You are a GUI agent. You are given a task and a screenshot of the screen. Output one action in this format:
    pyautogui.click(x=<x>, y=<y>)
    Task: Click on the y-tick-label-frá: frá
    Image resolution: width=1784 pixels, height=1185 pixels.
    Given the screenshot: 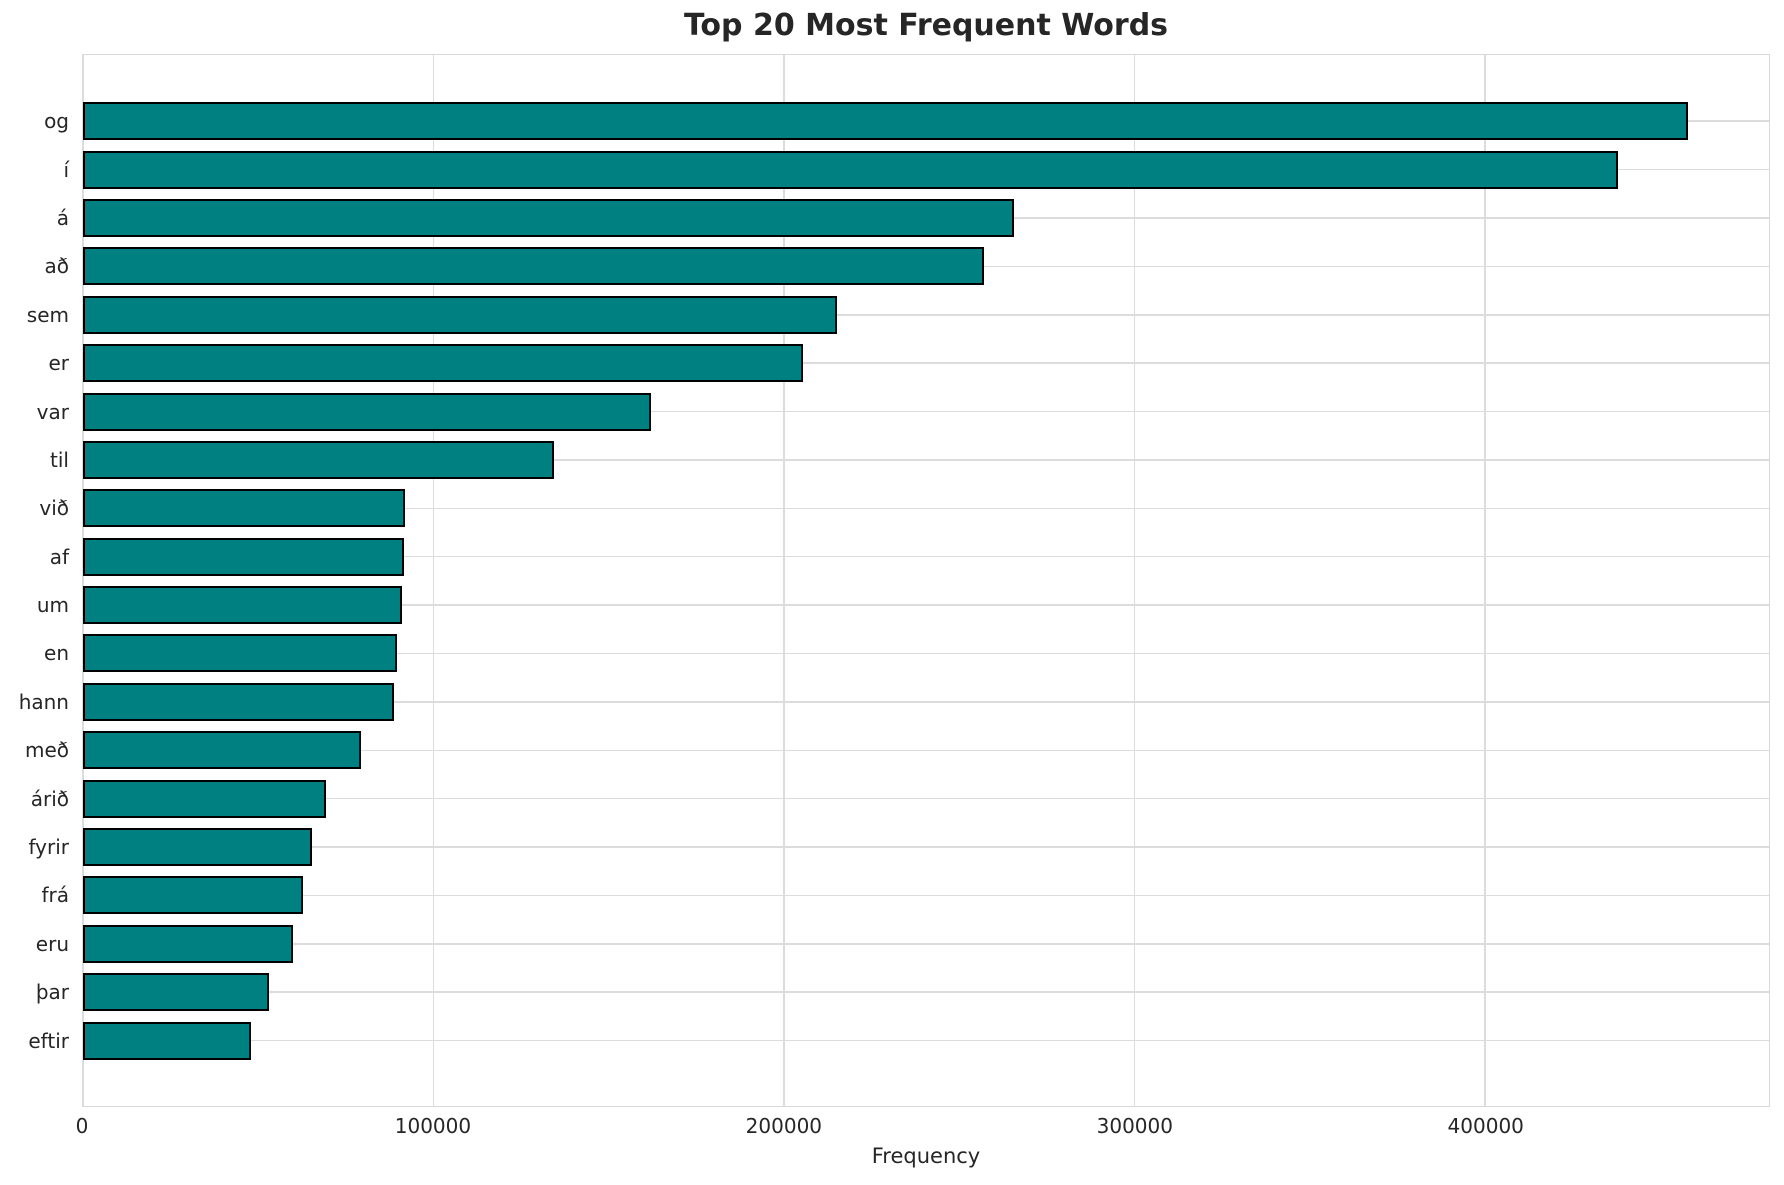 What is the action you would take?
    pyautogui.click(x=55, y=895)
    